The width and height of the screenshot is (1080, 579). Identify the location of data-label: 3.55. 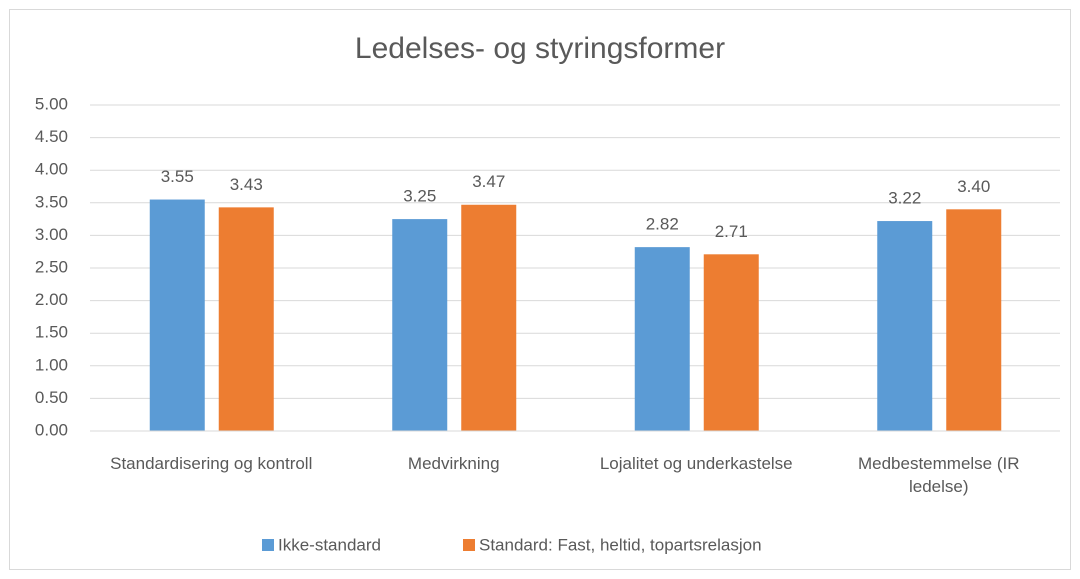
(177, 176).